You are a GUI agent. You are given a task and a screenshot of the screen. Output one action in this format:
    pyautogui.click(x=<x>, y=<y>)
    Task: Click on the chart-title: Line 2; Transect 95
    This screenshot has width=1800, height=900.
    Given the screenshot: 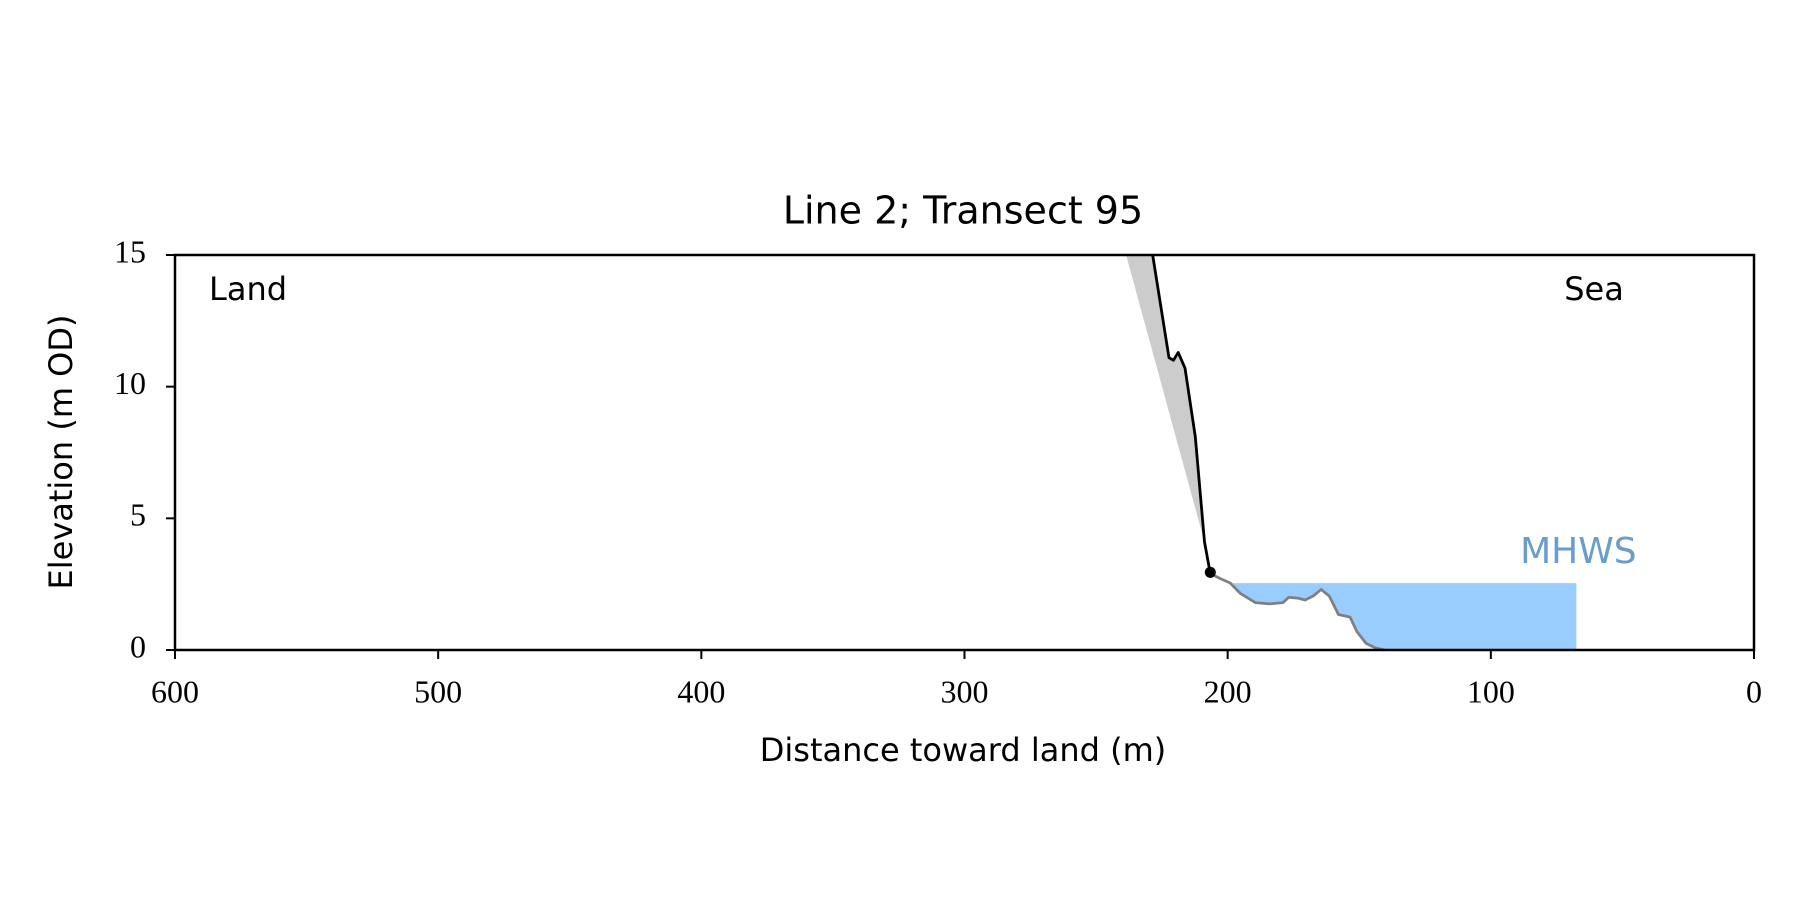 What is the action you would take?
    pyautogui.click(x=963, y=211)
    